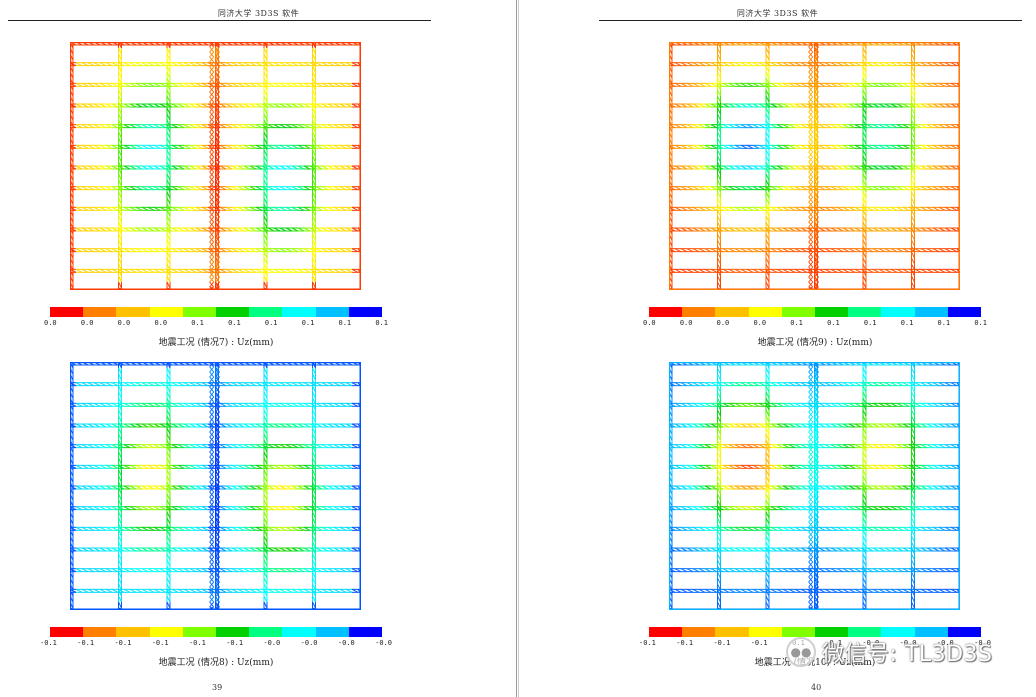 This screenshot has height=697, width=1036. I want to click on truss-grid-svg, so click(215, 166).